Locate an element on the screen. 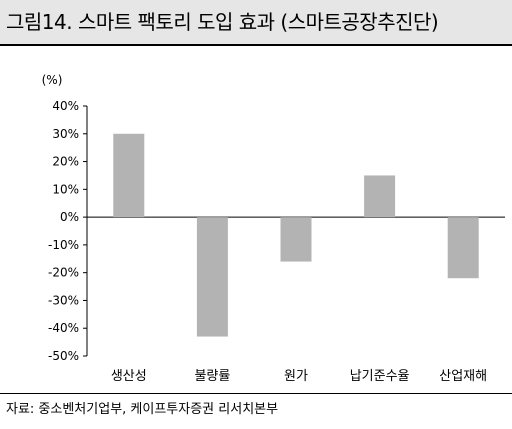  y-axis-unit-label: (%) is located at coordinates (52, 80).